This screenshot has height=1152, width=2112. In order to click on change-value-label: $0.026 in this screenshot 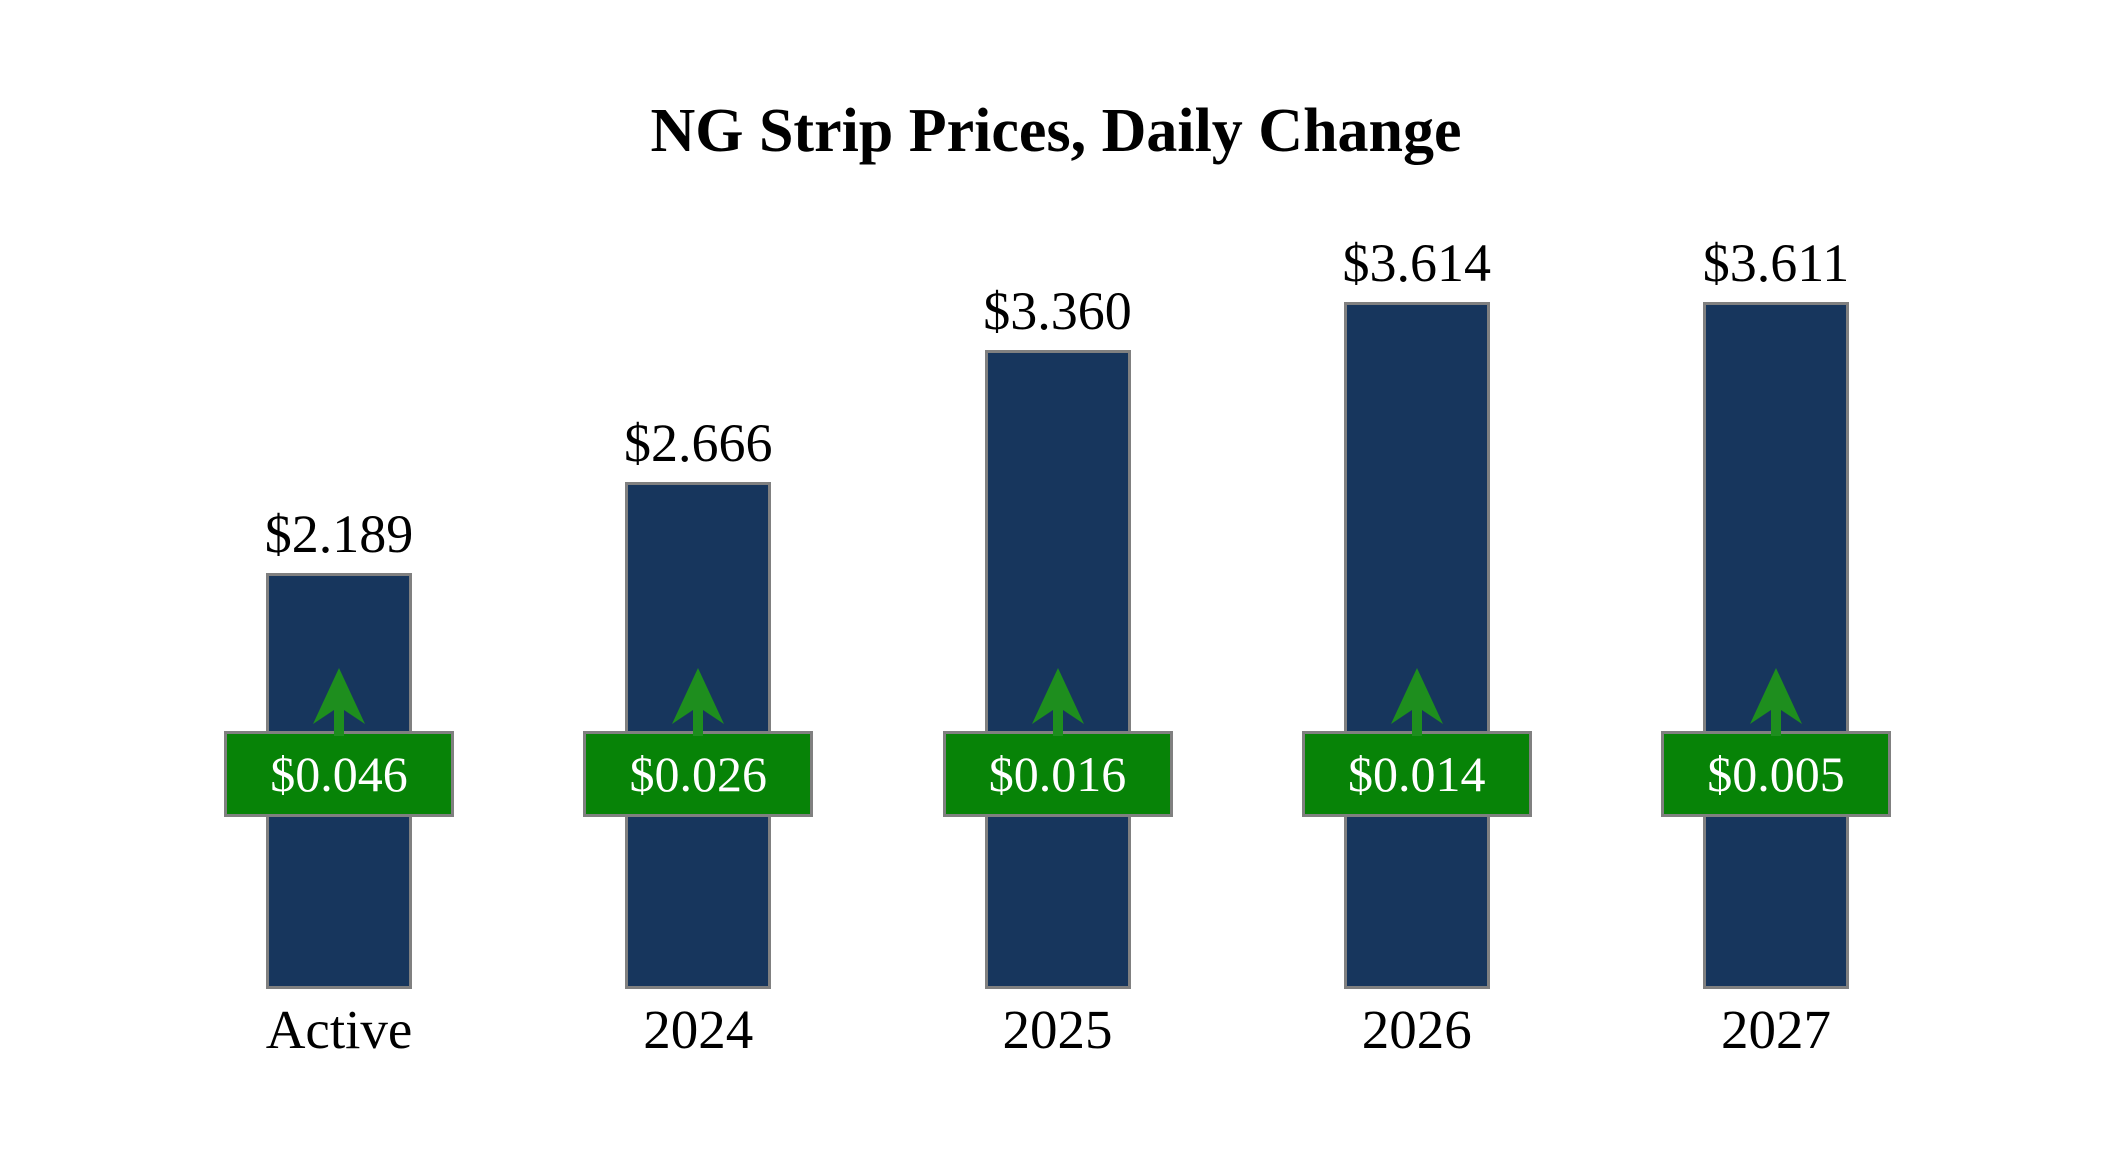, I will do `click(698, 774)`.